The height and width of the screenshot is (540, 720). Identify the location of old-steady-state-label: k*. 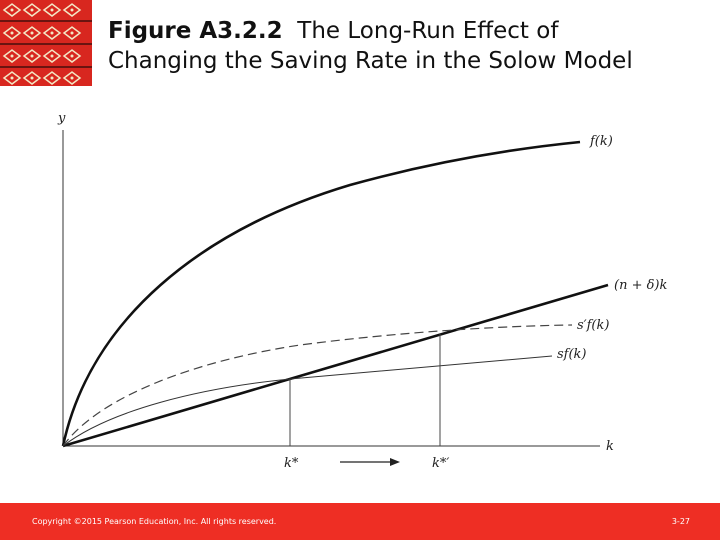
(291, 463).